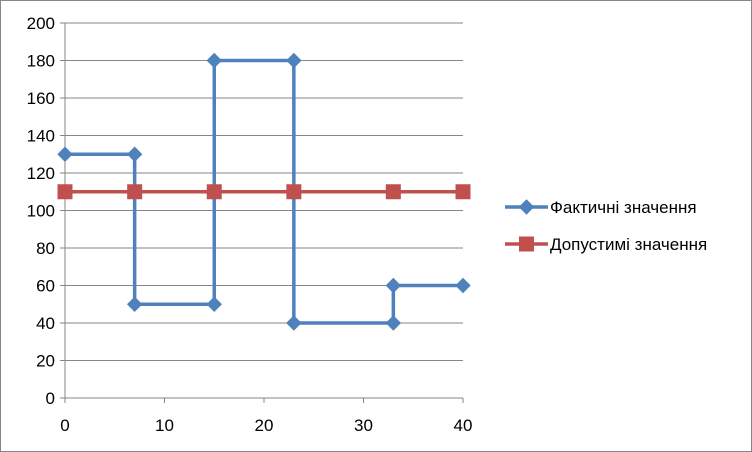 This screenshot has width=752, height=452. What do you see at coordinates (41, 173) in the screenshot?
I see `y-tick-label: 120` at bounding box center [41, 173].